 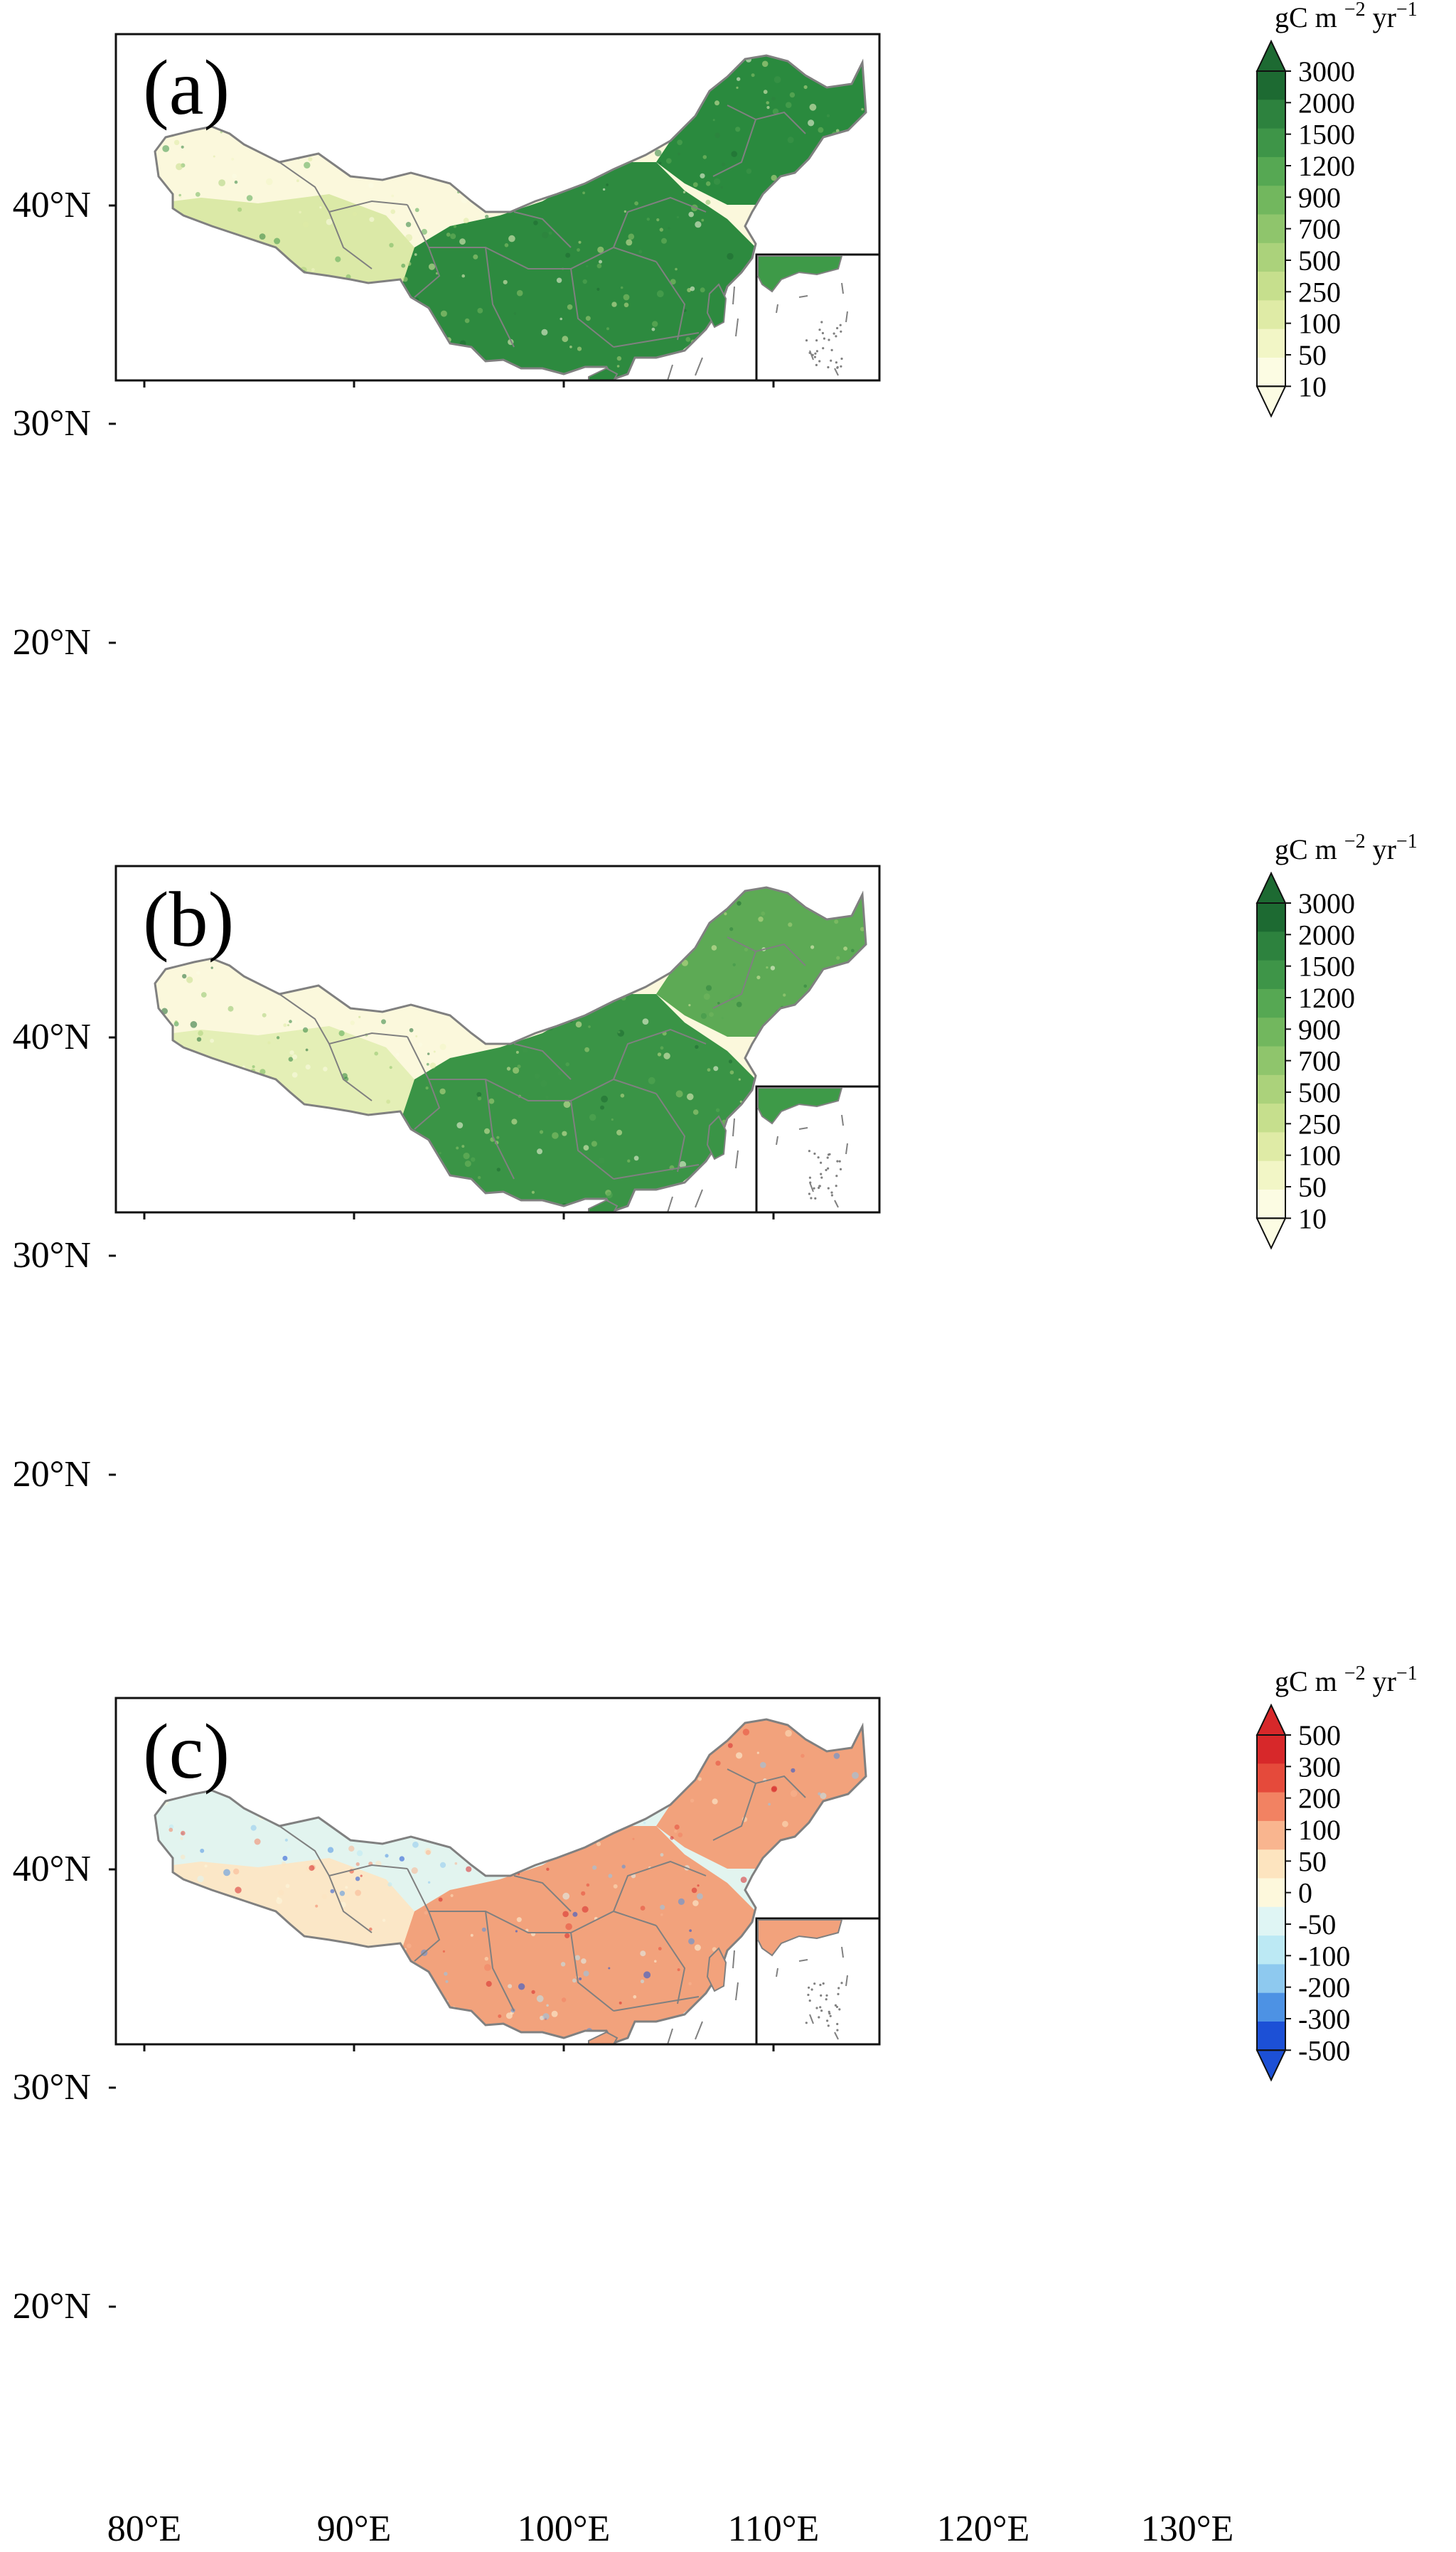 I want to click on panel-label: (b), so click(x=189, y=919).